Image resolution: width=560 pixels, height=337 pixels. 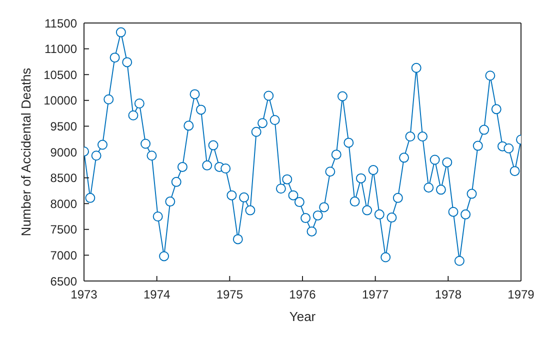 I want to click on x-tick-label: 1978, so click(x=448, y=295).